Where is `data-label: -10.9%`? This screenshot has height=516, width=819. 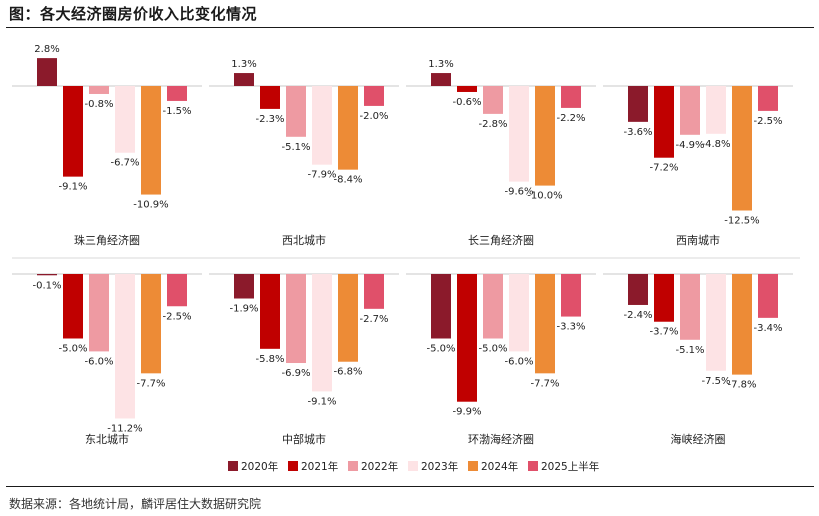
data-label: -10.9% is located at coordinates (150, 205).